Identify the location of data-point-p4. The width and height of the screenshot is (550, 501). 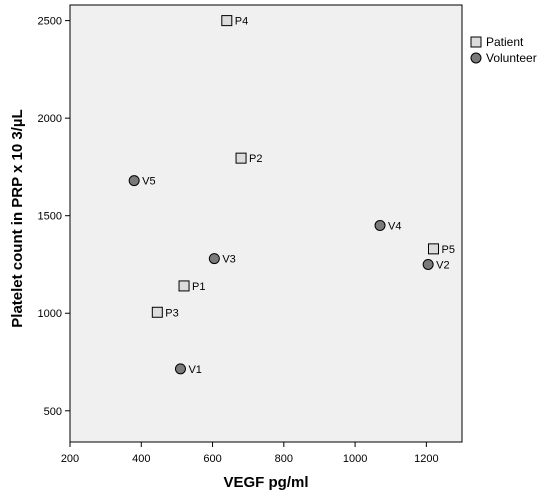
(227, 21).